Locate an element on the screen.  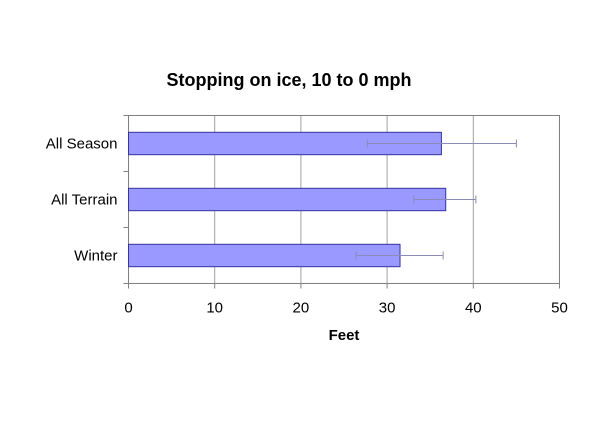
error-bars is located at coordinates (436, 199).